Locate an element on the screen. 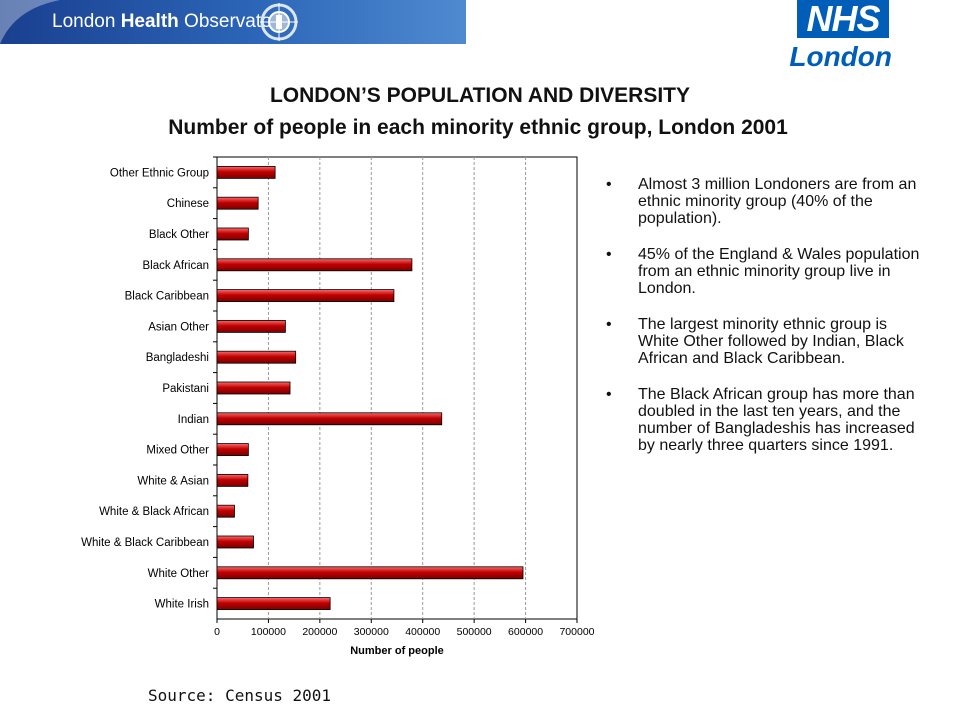  x-axis-label: Number of people is located at coordinates (397, 651).